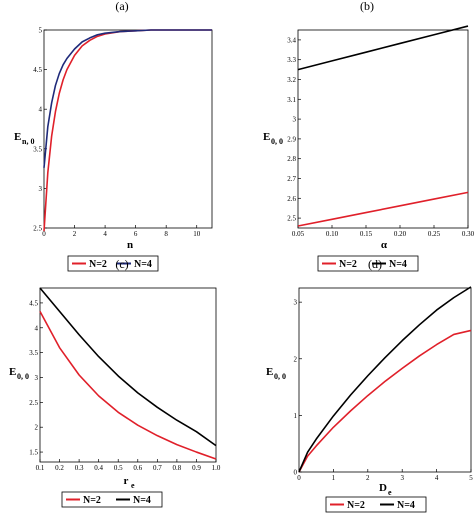  What do you see at coordinates (367, 6) in the screenshot?
I see `panel-label: (b)` at bounding box center [367, 6].